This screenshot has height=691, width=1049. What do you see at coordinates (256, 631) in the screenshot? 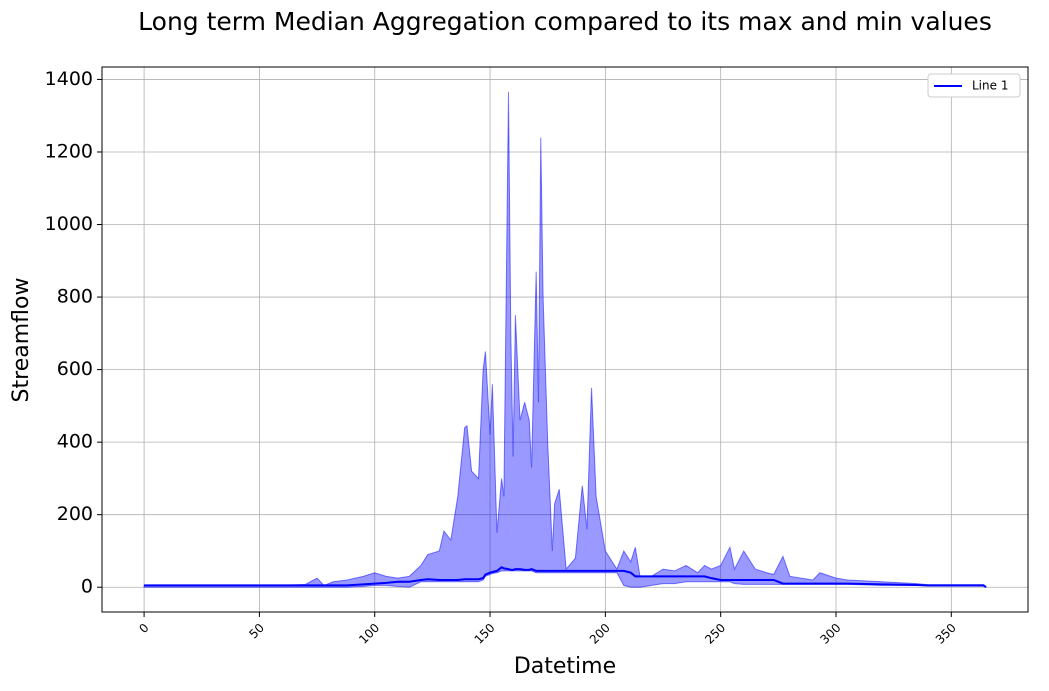
I see `x-tick-label: 50` at bounding box center [256, 631].